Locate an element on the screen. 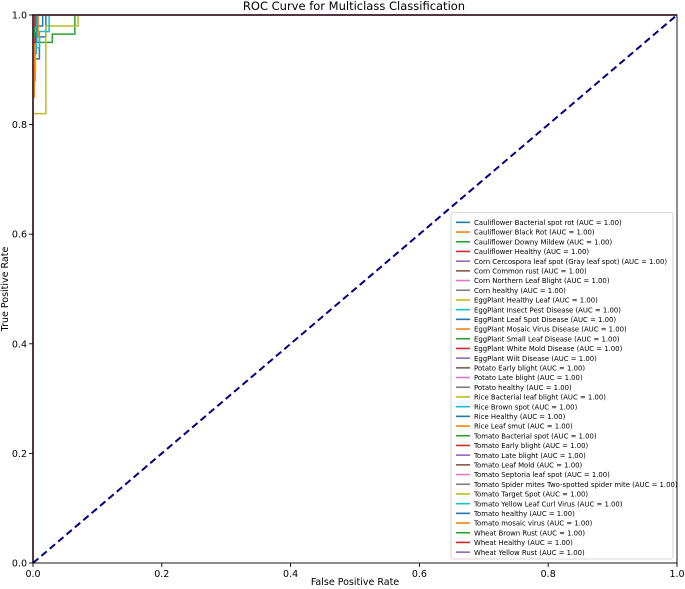  chart-title: ROC Curve for Multiclass Classification is located at coordinates (354, 6).